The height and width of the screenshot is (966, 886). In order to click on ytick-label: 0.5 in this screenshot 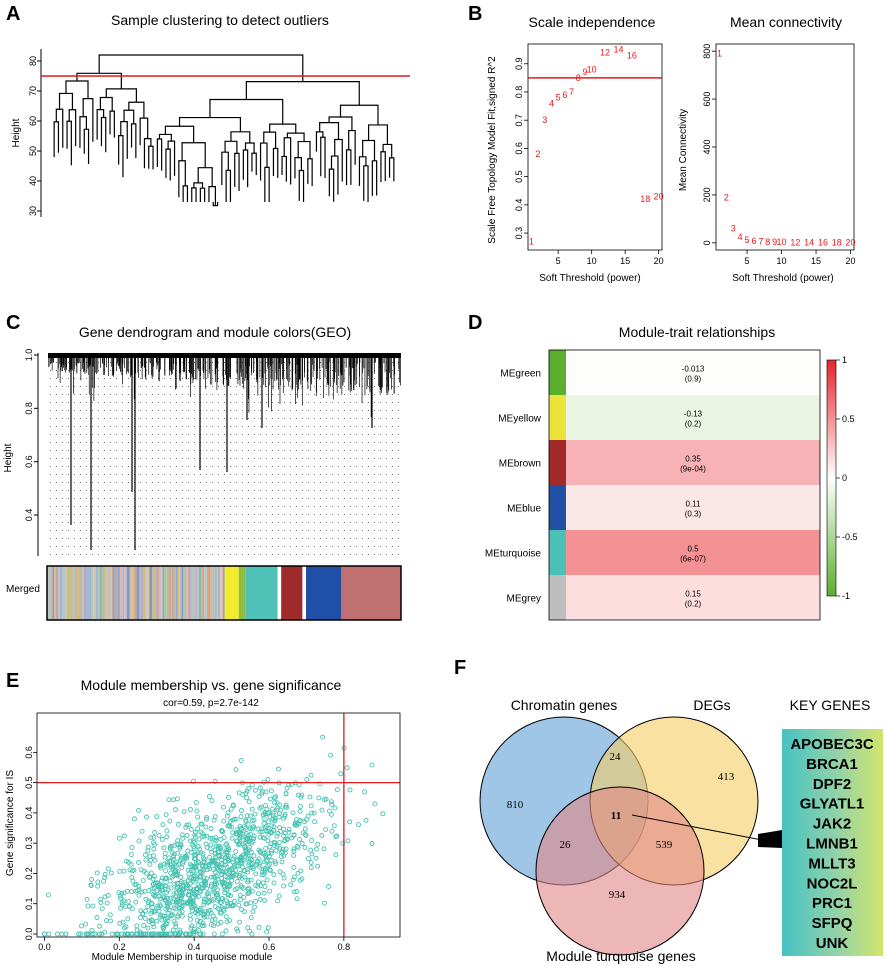, I will do `click(29, 782)`.